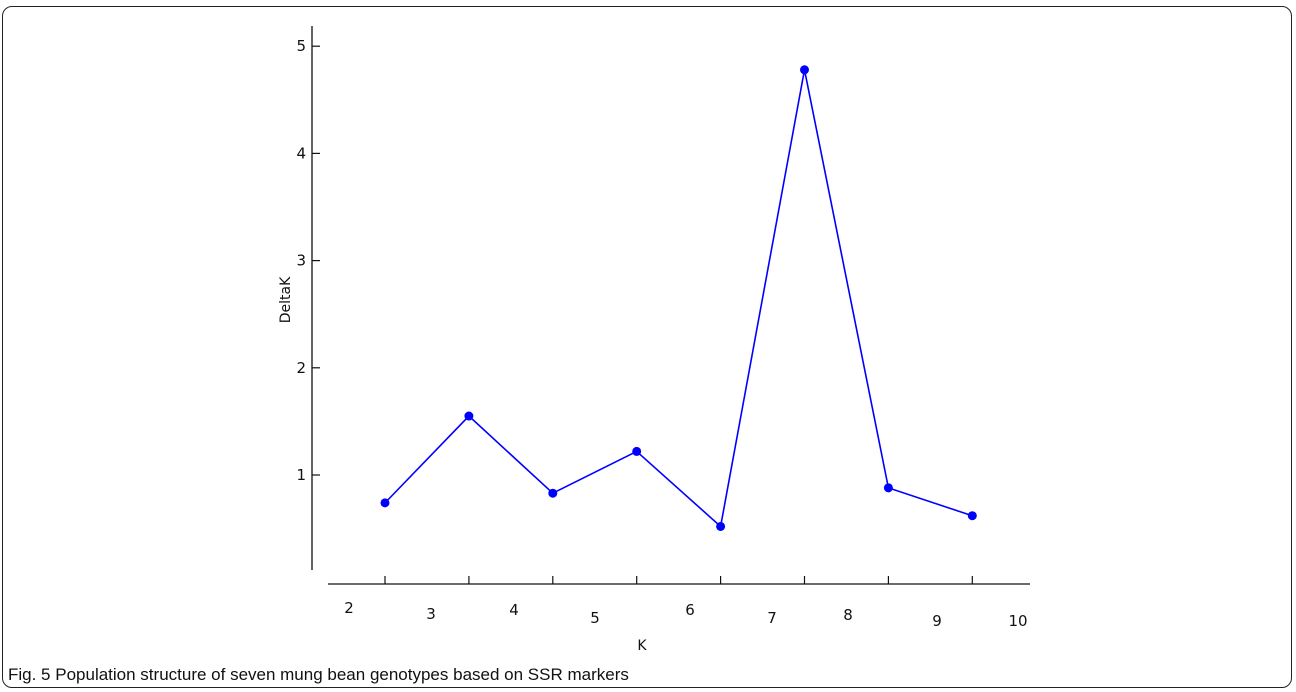 Image resolution: width=1296 pixels, height=692 pixels. What do you see at coordinates (514, 610) in the screenshot?
I see `x-tick-label: 4` at bounding box center [514, 610].